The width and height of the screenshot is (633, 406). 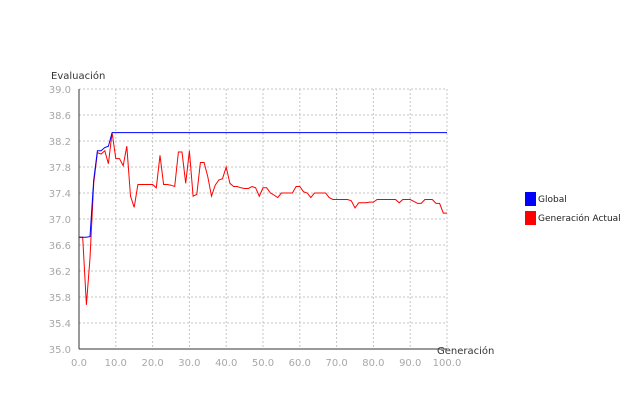 What do you see at coordinates (373, 363) in the screenshot?
I see `x-tick-label: 80.0` at bounding box center [373, 363].